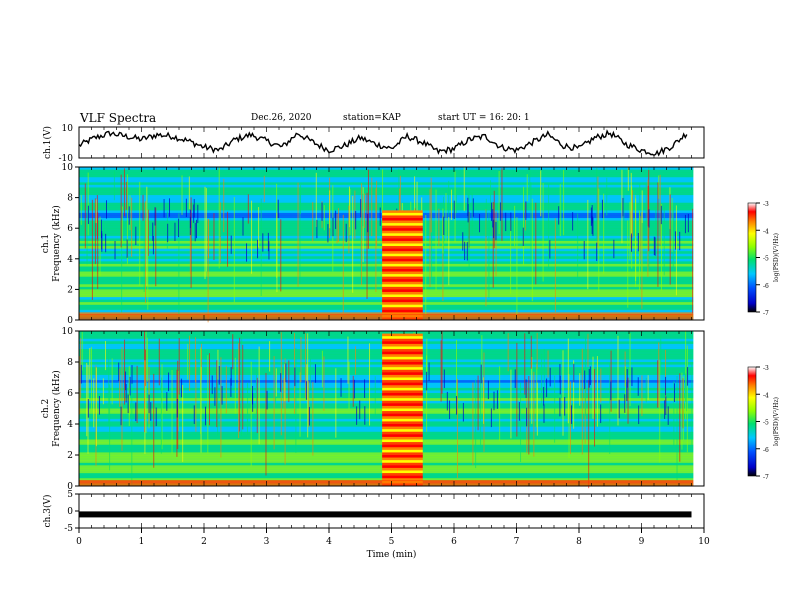  I want to click on y-tick-label: 10, so click(68, 168).